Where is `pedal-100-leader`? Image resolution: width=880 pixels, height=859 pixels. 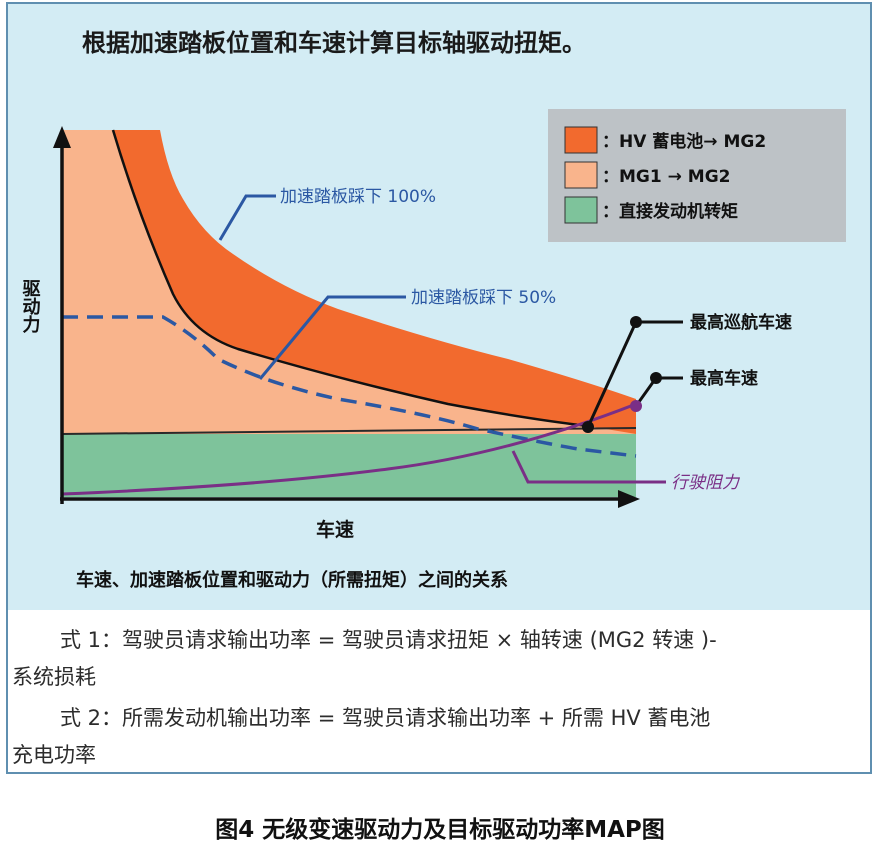 pedal-100-leader is located at coordinates (247, 217).